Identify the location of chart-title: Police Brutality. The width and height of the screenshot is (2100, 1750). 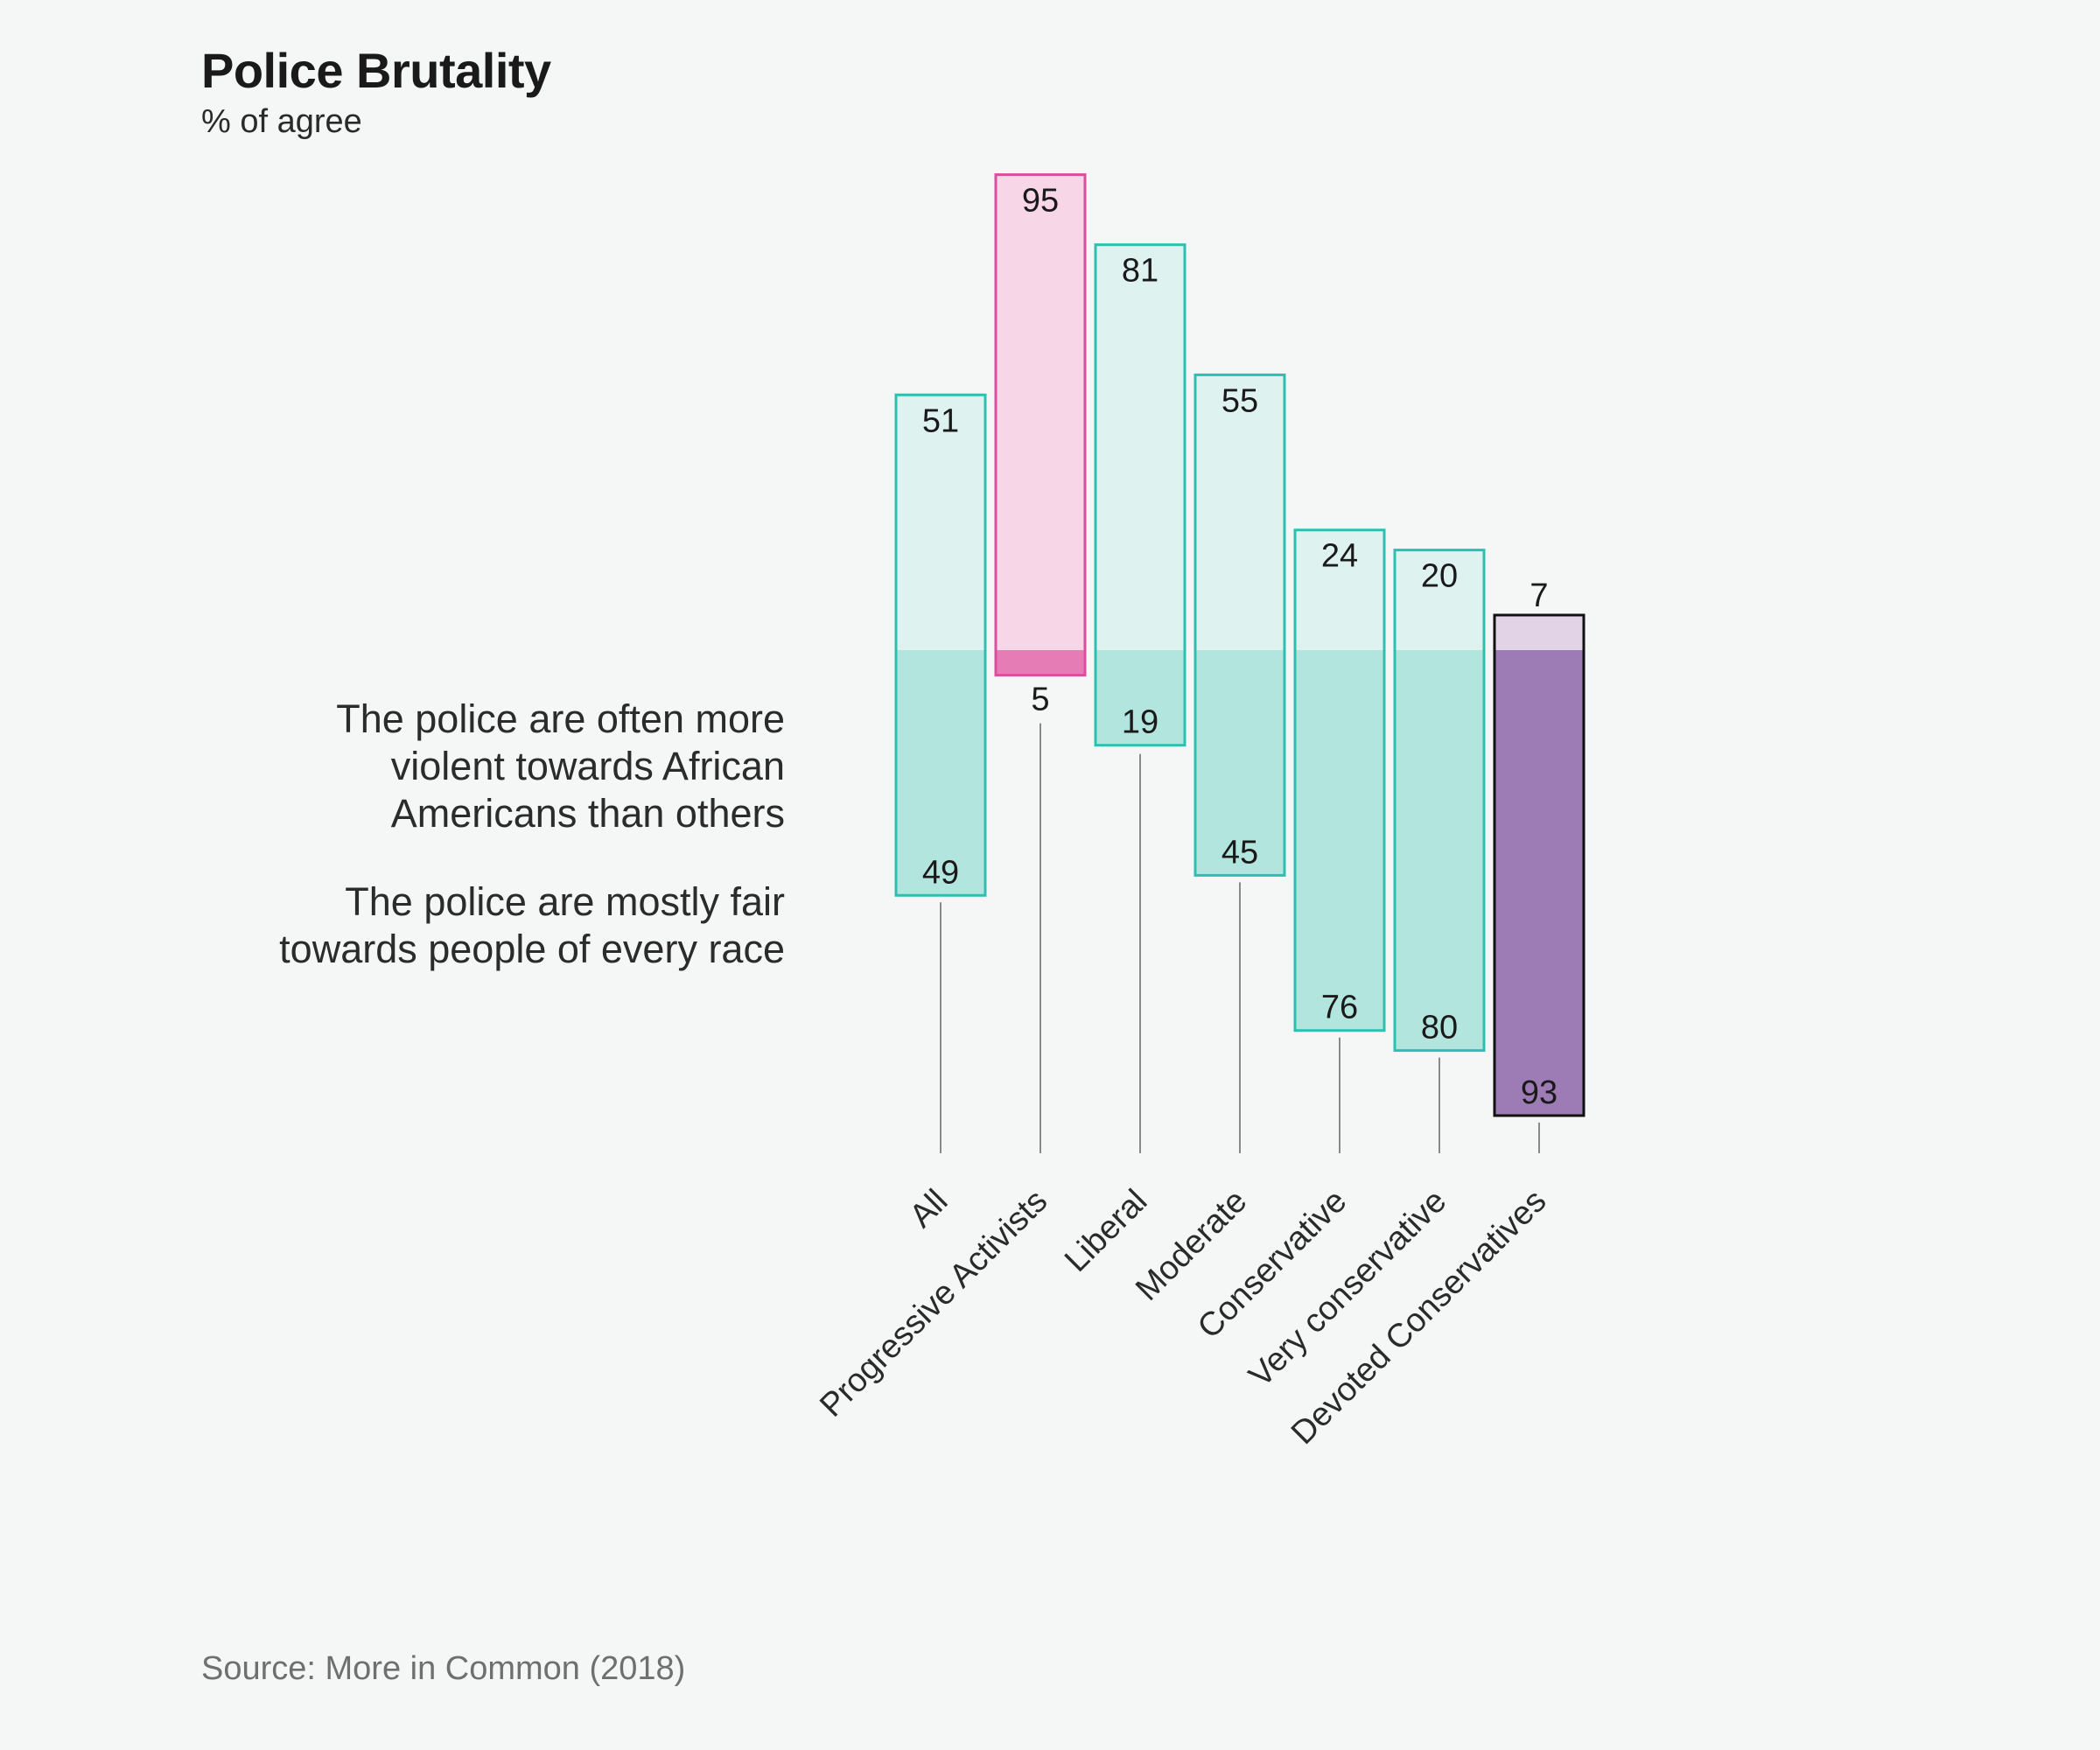
(376, 70).